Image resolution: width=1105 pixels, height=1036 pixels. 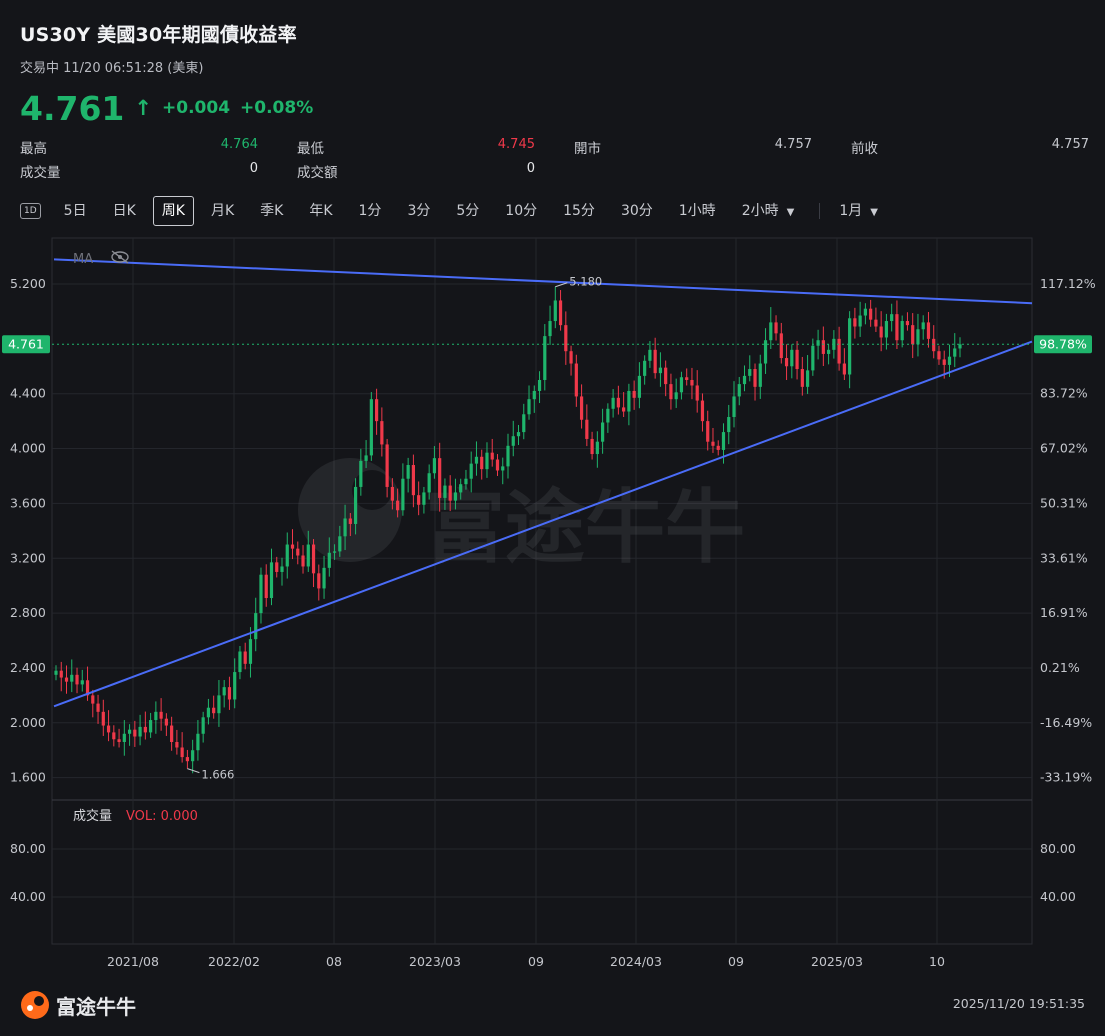 I want to click on tab-5min: 5分, so click(x=468, y=211).